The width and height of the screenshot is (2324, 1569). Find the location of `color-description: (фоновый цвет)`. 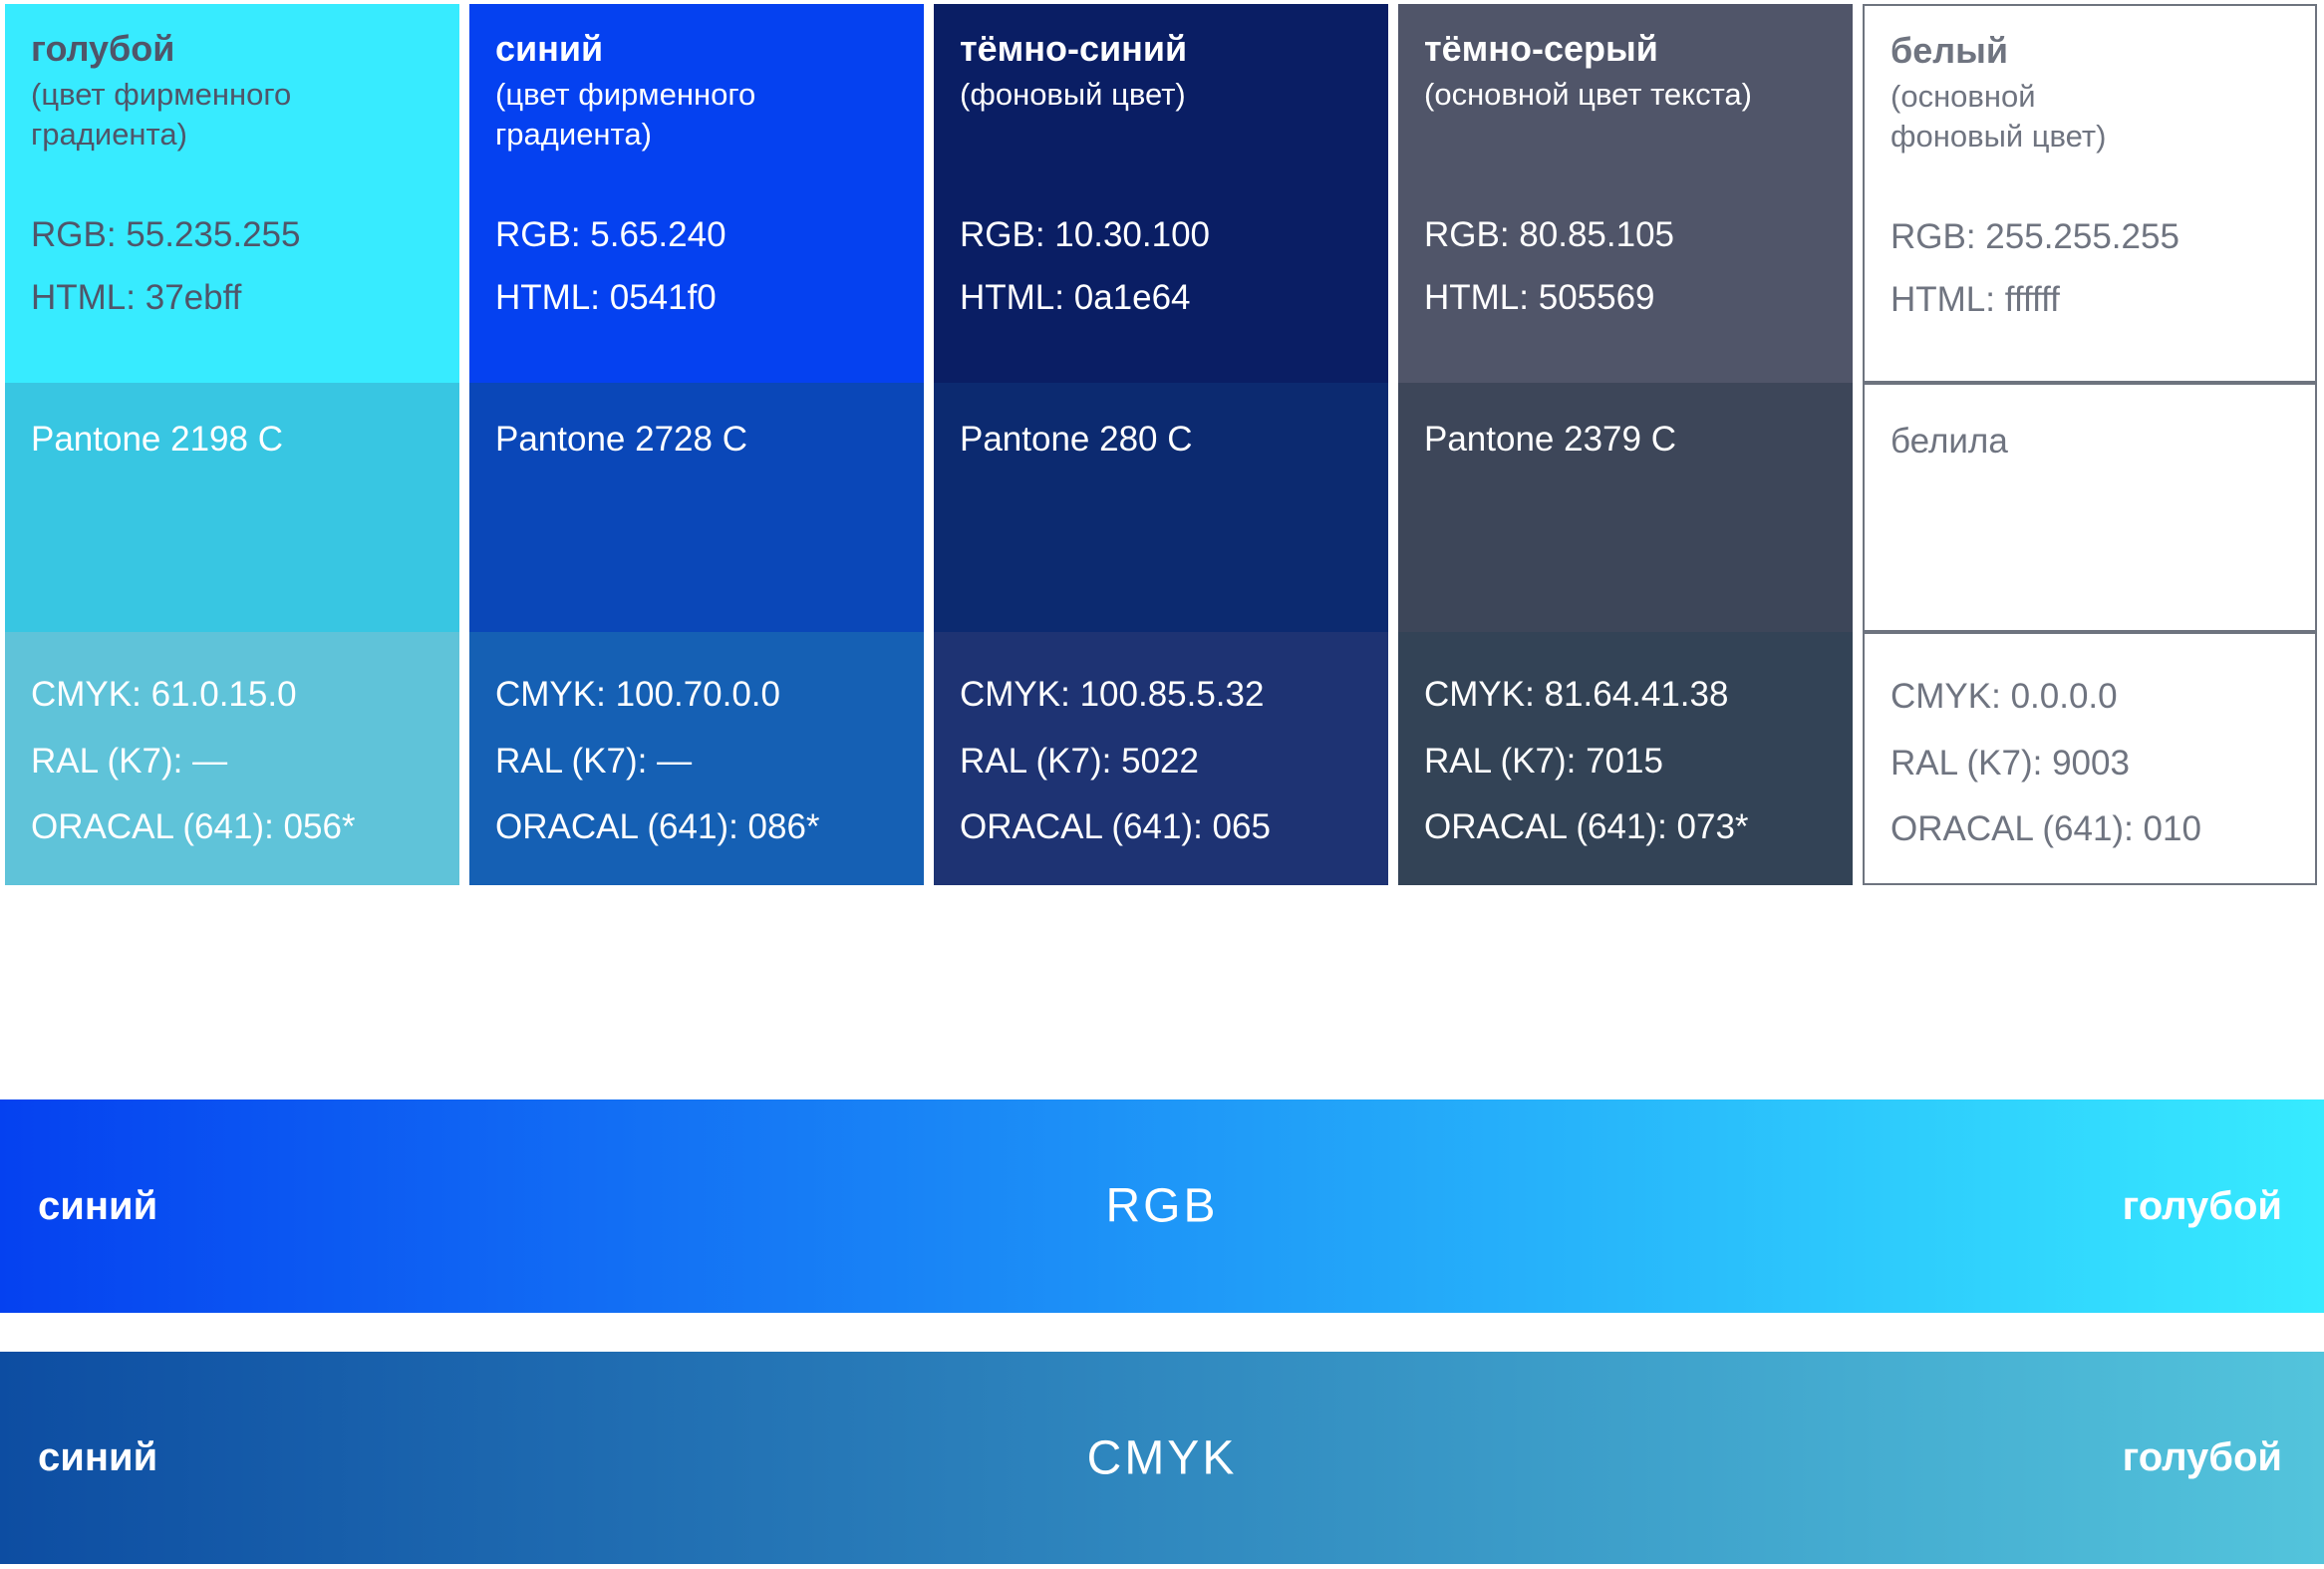

color-description: (фоновый цвет) is located at coordinates (1073, 94).